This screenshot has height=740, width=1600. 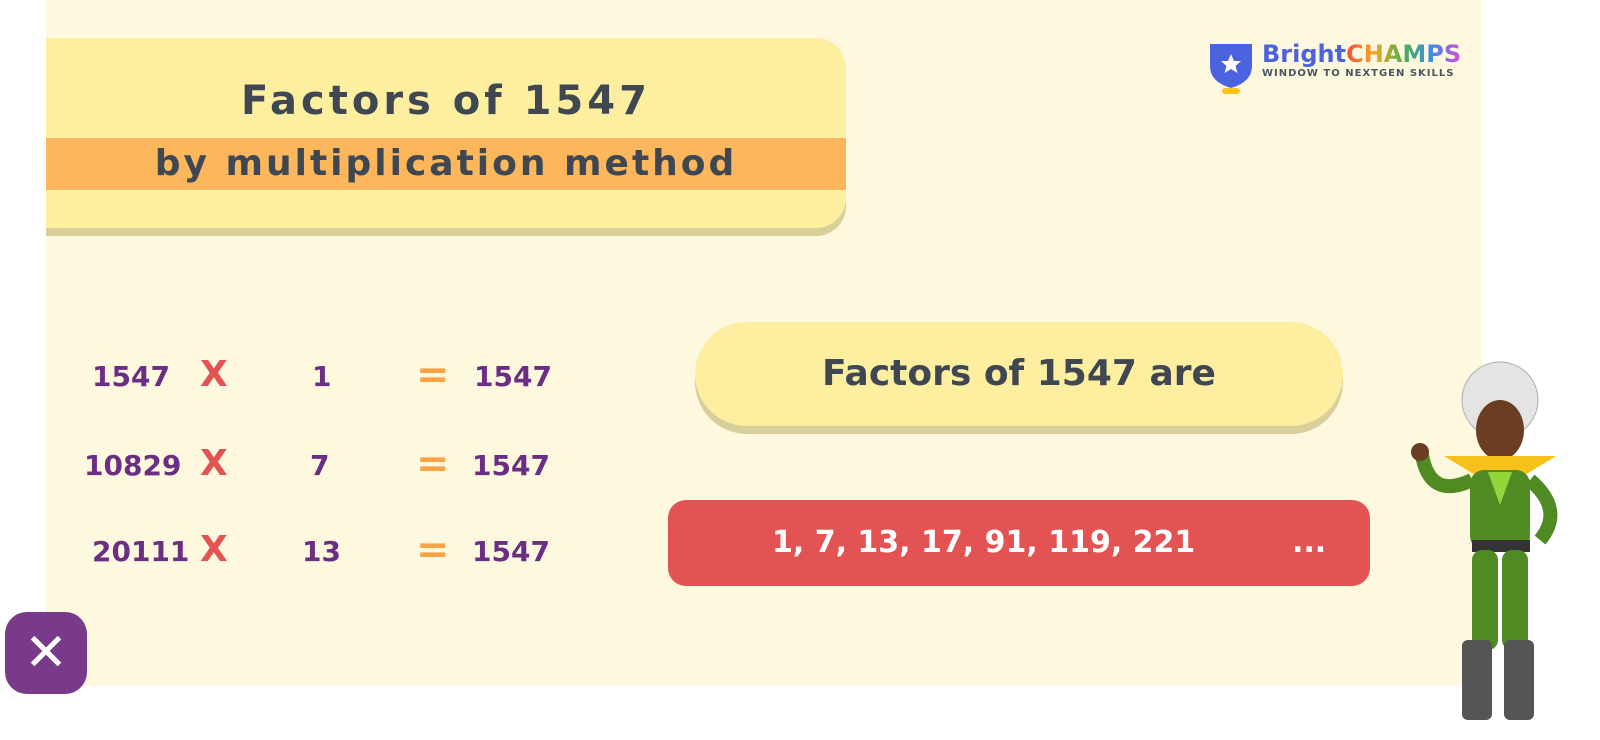 I want to click on multiplication-row: 20111 X 13 = 1547, so click(x=320, y=552).